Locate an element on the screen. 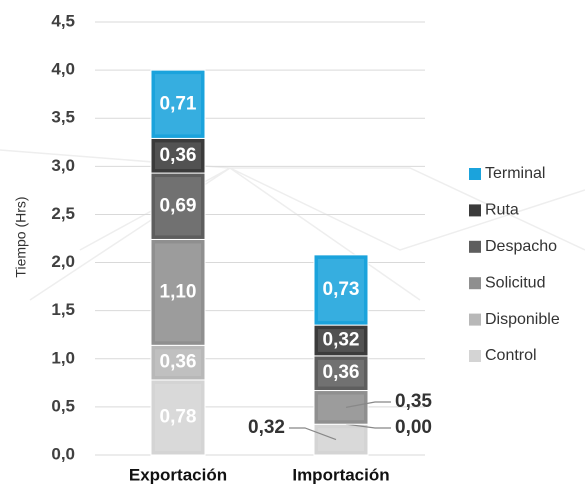  x-tick-label: Importación is located at coordinates (340, 474).